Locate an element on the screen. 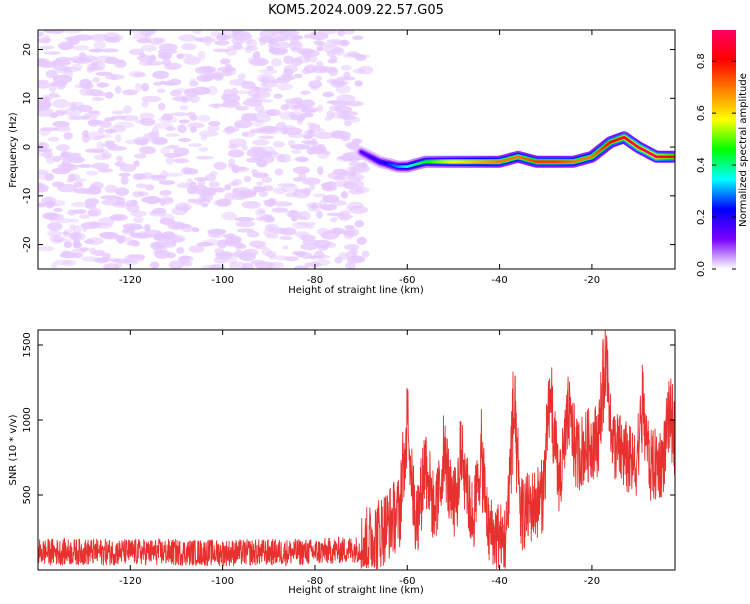 The image size is (750, 604). x-tick-label: -100 is located at coordinates (222, 280).